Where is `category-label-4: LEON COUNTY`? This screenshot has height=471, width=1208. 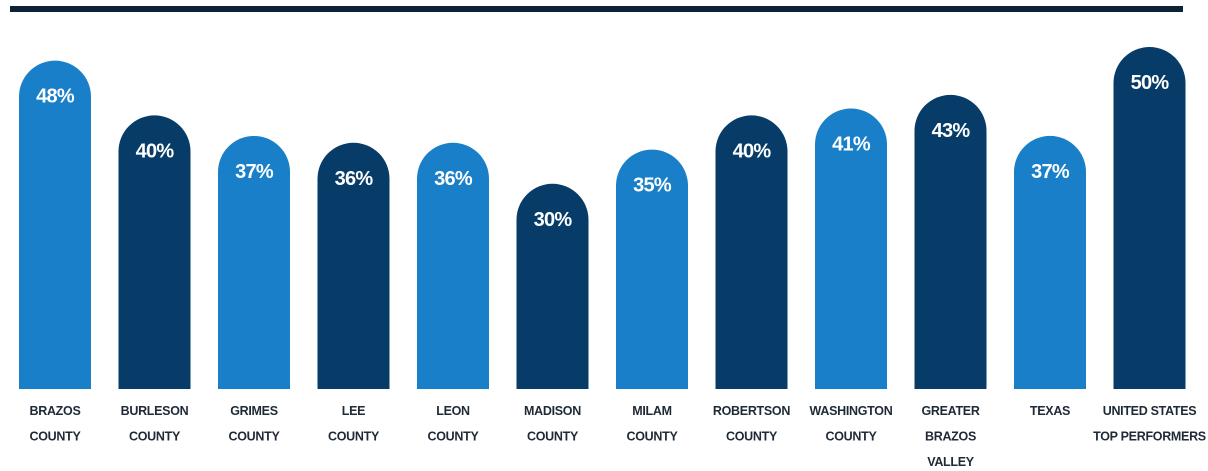
category-label-4: LEON COUNTY is located at coordinates (454, 424).